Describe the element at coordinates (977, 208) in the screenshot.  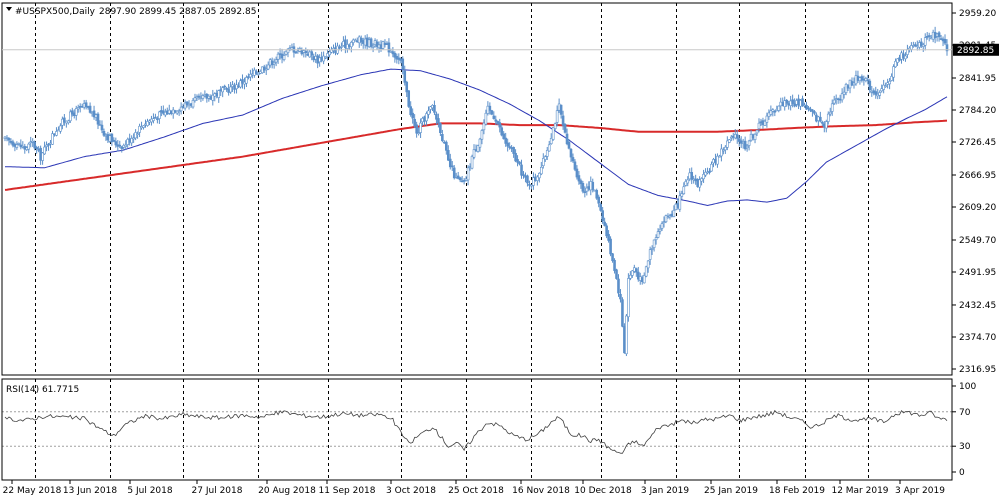
I see `price-tick-label-6: 2609.20` at that location.